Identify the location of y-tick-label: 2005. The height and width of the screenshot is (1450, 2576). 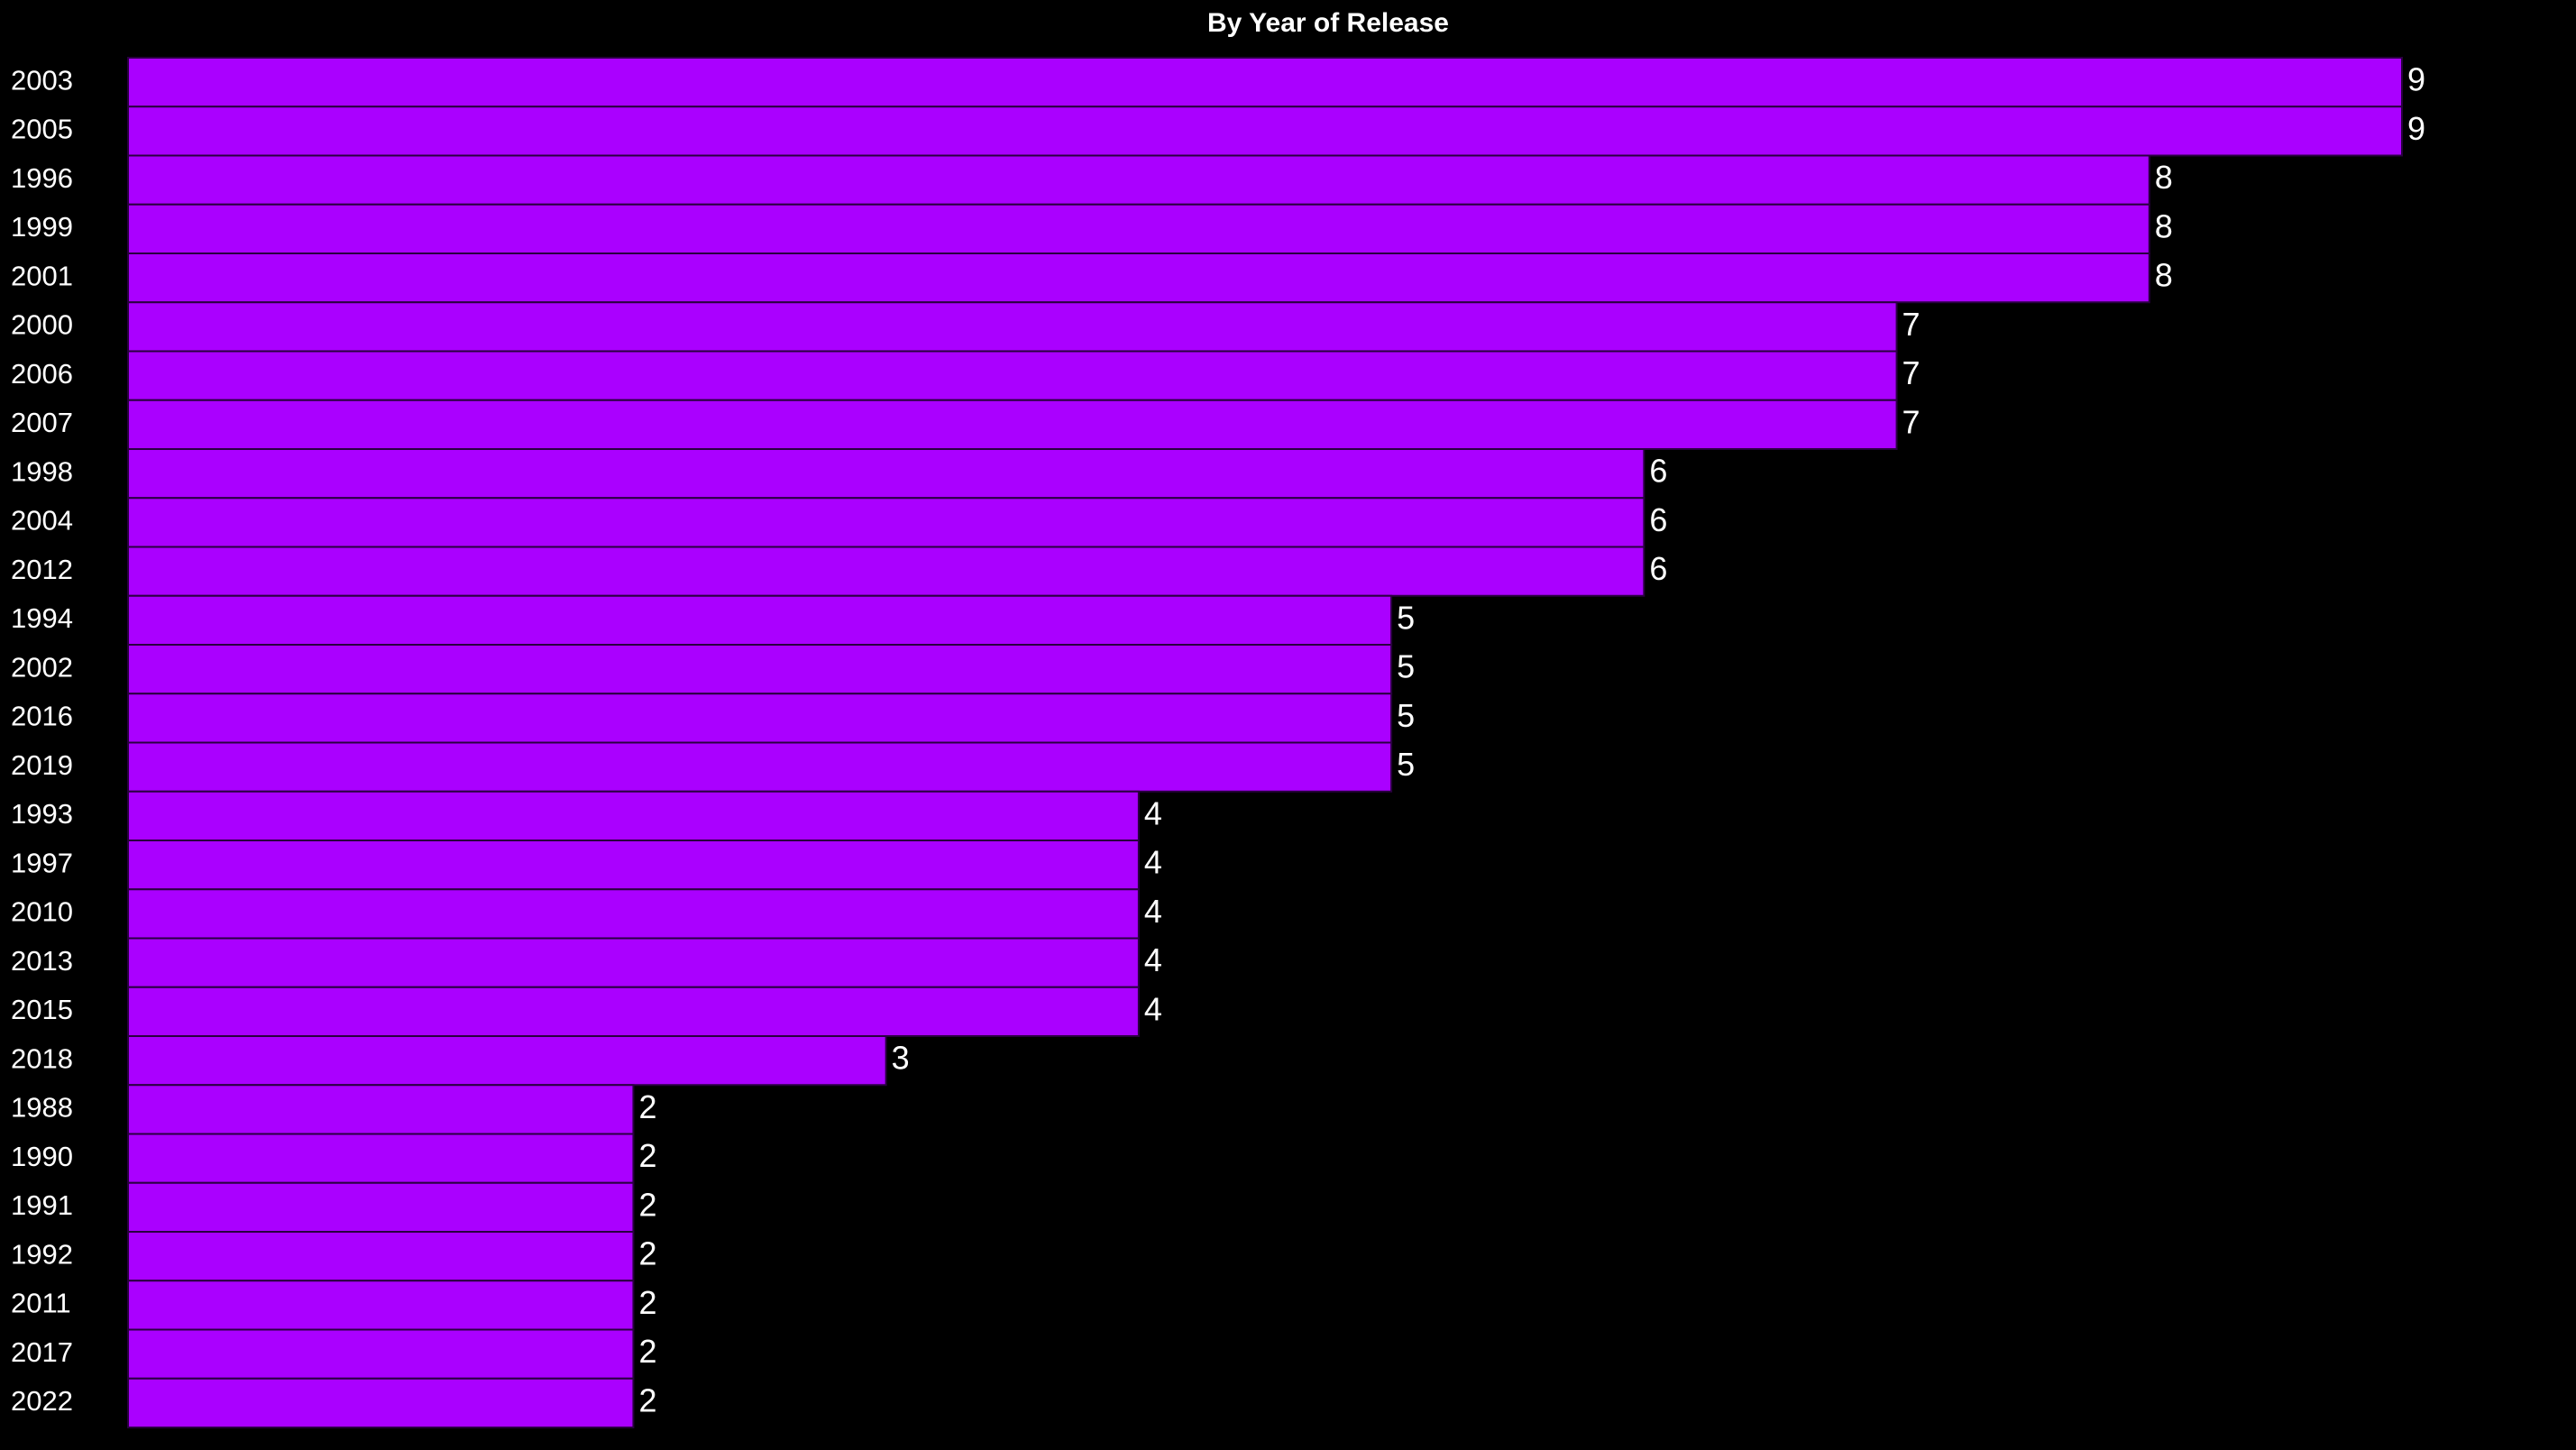
(42, 129).